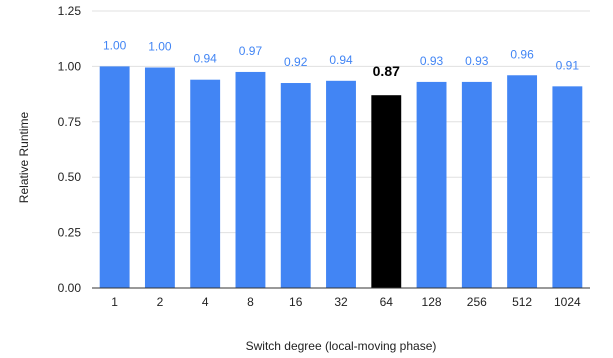 Image resolution: width=613 pixels, height=358 pixels. I want to click on y-tick-label: 0.75, so click(70, 122).